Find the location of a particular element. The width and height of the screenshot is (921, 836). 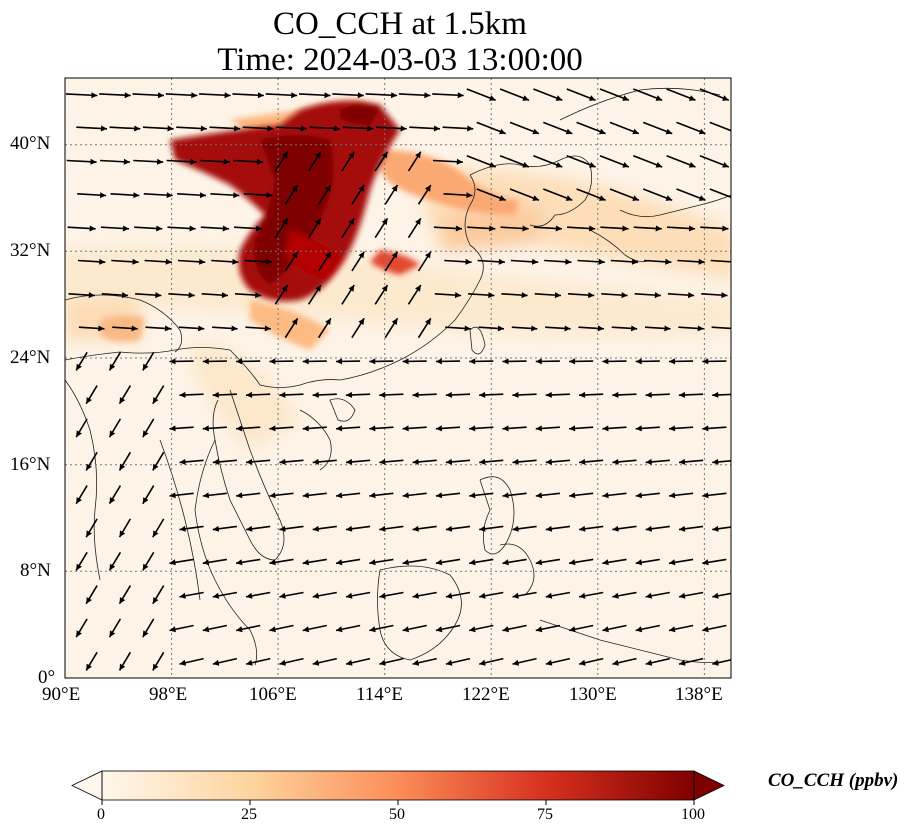

lon-tick-114e: 114°E is located at coordinates (379, 694).